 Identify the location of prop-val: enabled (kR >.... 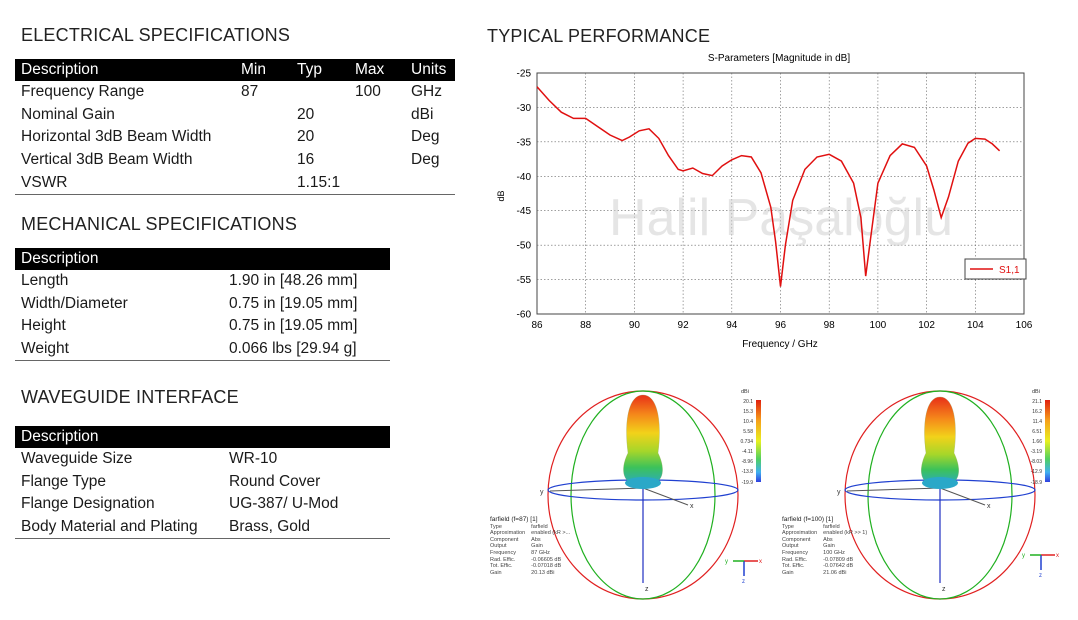
(551, 533).